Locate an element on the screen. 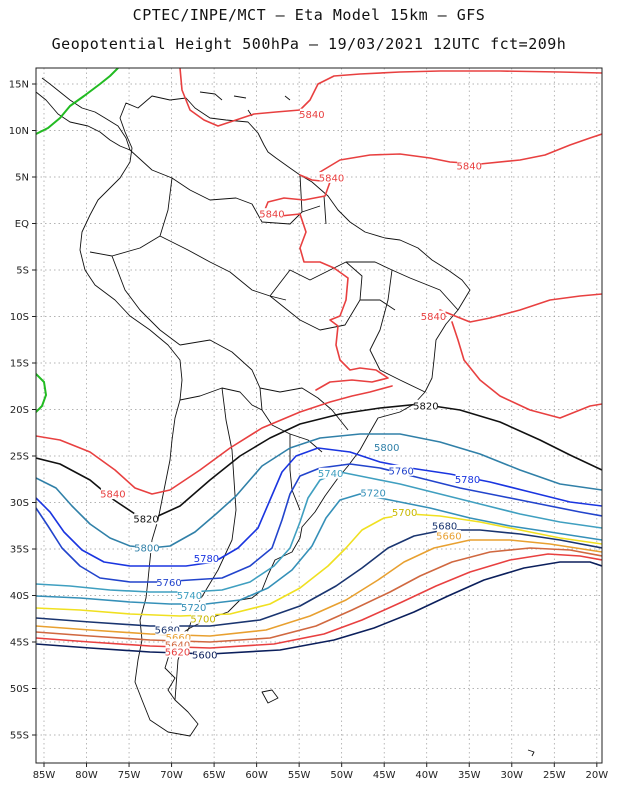  contour-5840-north is located at coordinates (390, 97).